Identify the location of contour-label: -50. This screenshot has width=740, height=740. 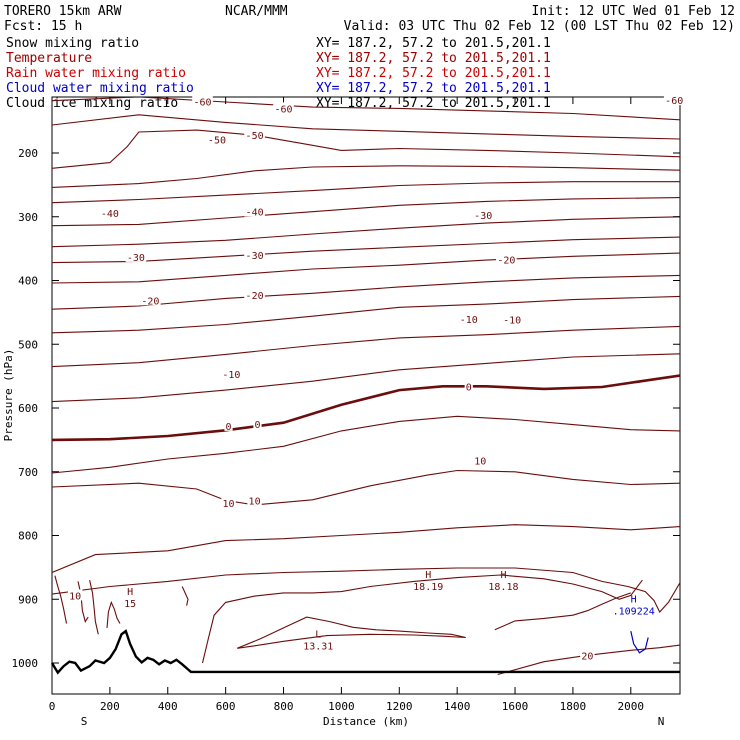
(255, 136).